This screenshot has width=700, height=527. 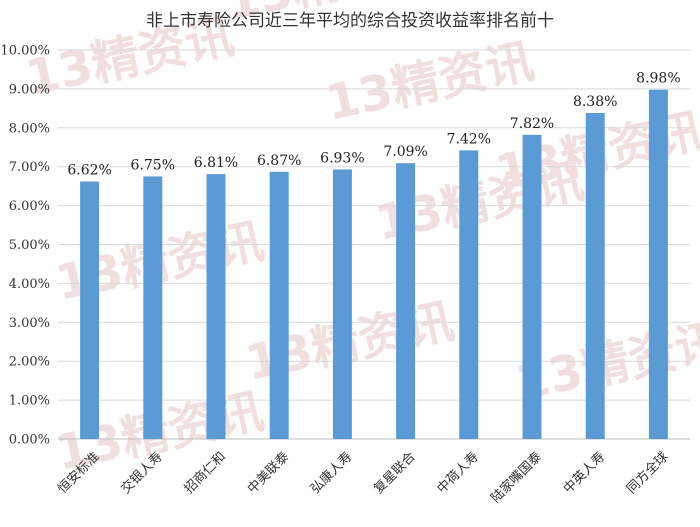 What do you see at coordinates (29, 284) in the screenshot?
I see `y-tick-label: 4.00%` at bounding box center [29, 284].